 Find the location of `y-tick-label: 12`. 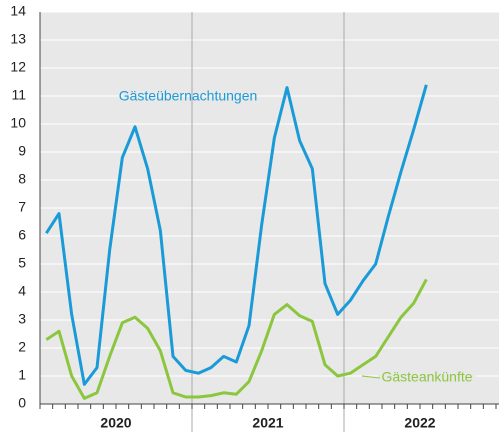

y-tick-label: 12 is located at coordinates (18, 67).